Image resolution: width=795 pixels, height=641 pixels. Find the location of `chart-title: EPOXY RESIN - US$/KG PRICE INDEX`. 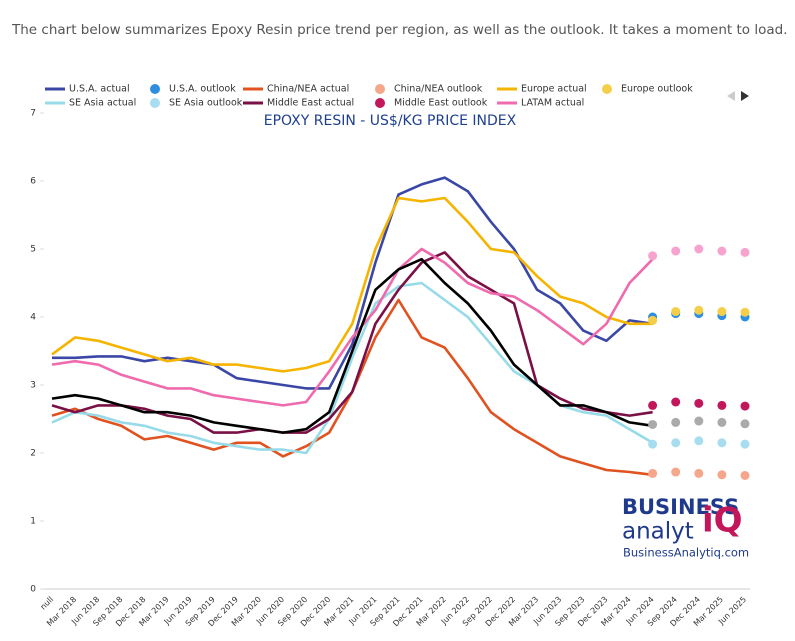

chart-title: EPOXY RESIN - US$/KG PRICE INDEX is located at coordinates (390, 121).